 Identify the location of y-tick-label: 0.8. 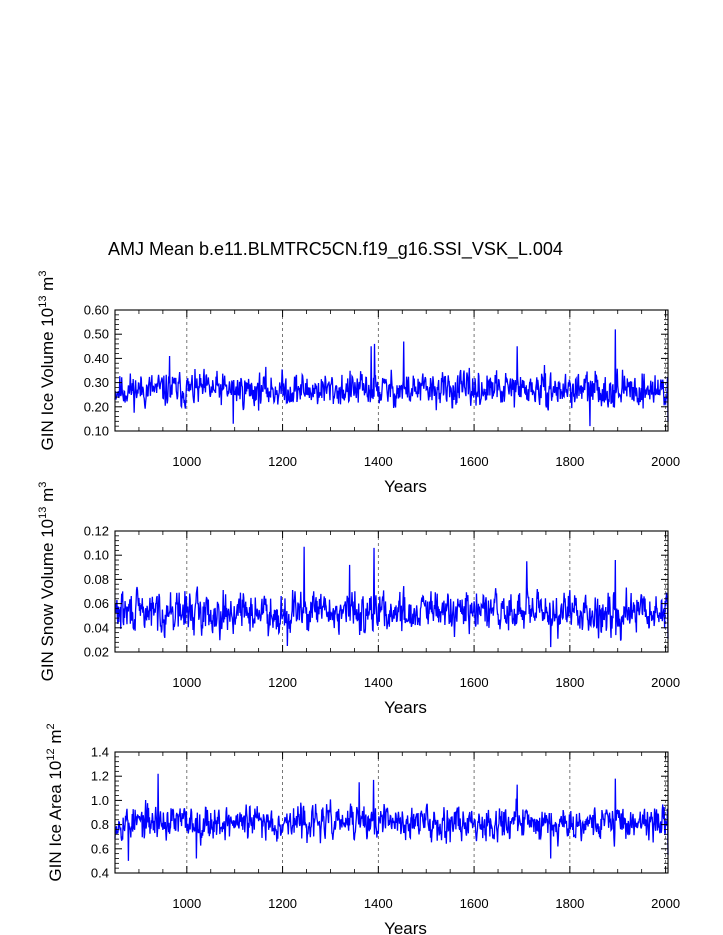
(100, 824).